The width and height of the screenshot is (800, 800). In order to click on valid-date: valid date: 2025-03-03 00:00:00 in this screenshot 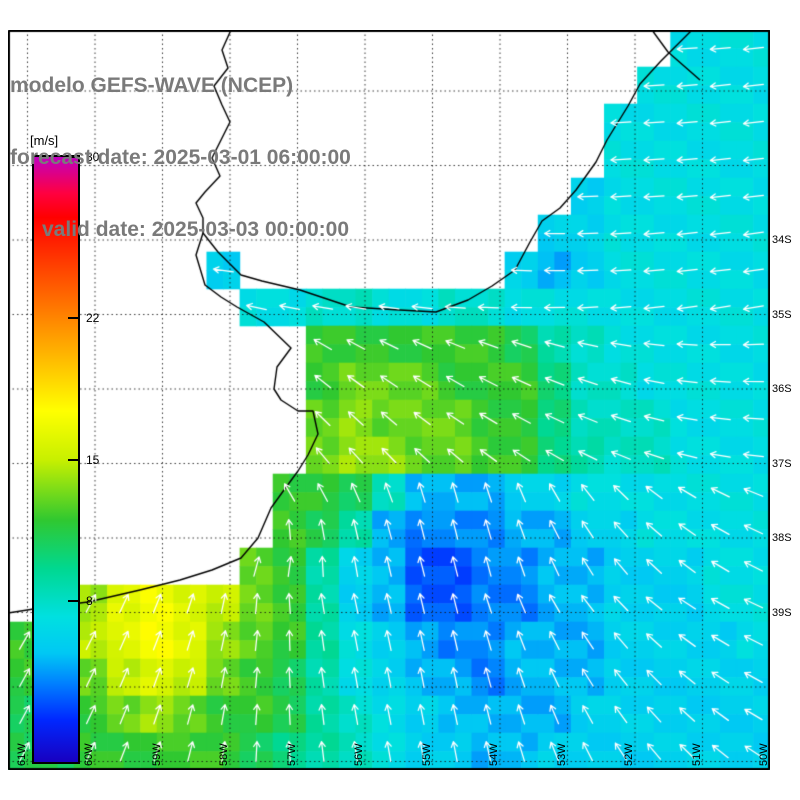, I will do `click(196, 229)`.